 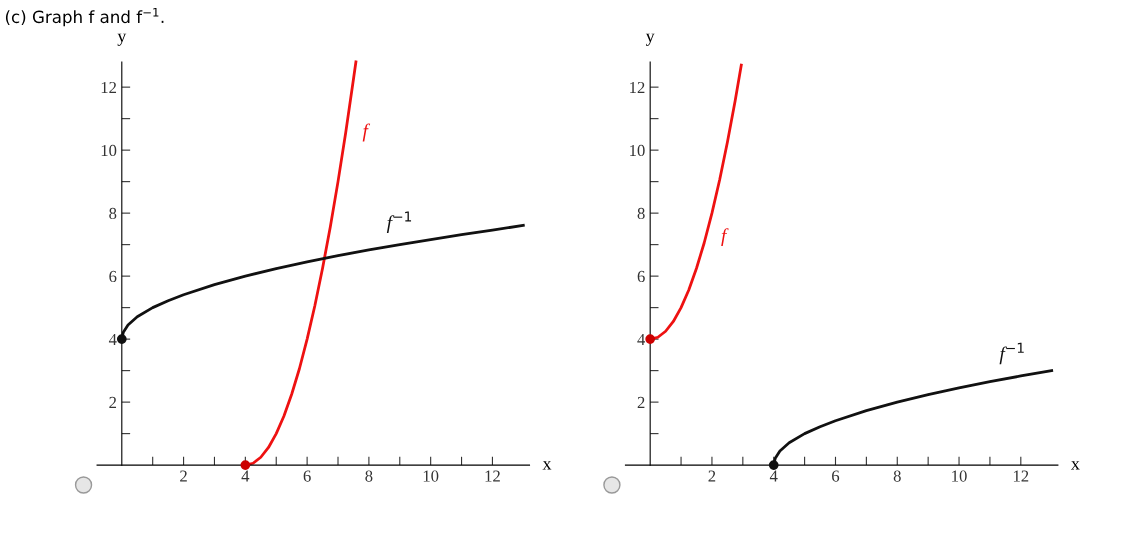 What do you see at coordinates (84, 17) in the screenshot?
I see `chart-title: (c) Graph f and f$^{−1}$.` at bounding box center [84, 17].